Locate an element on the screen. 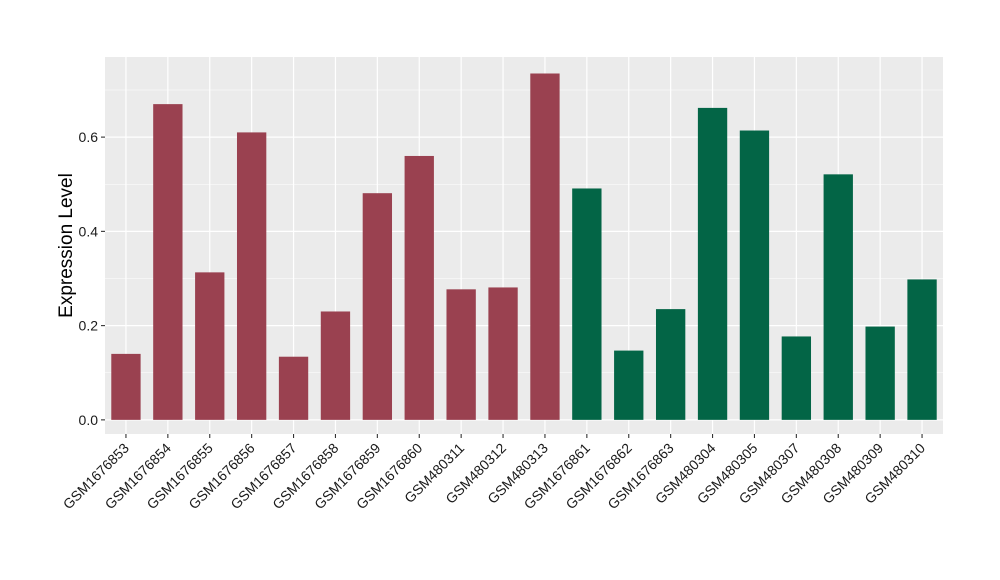  y-axis: 0.0 0.2 0.4 0.6 is located at coordinates (92, 278).